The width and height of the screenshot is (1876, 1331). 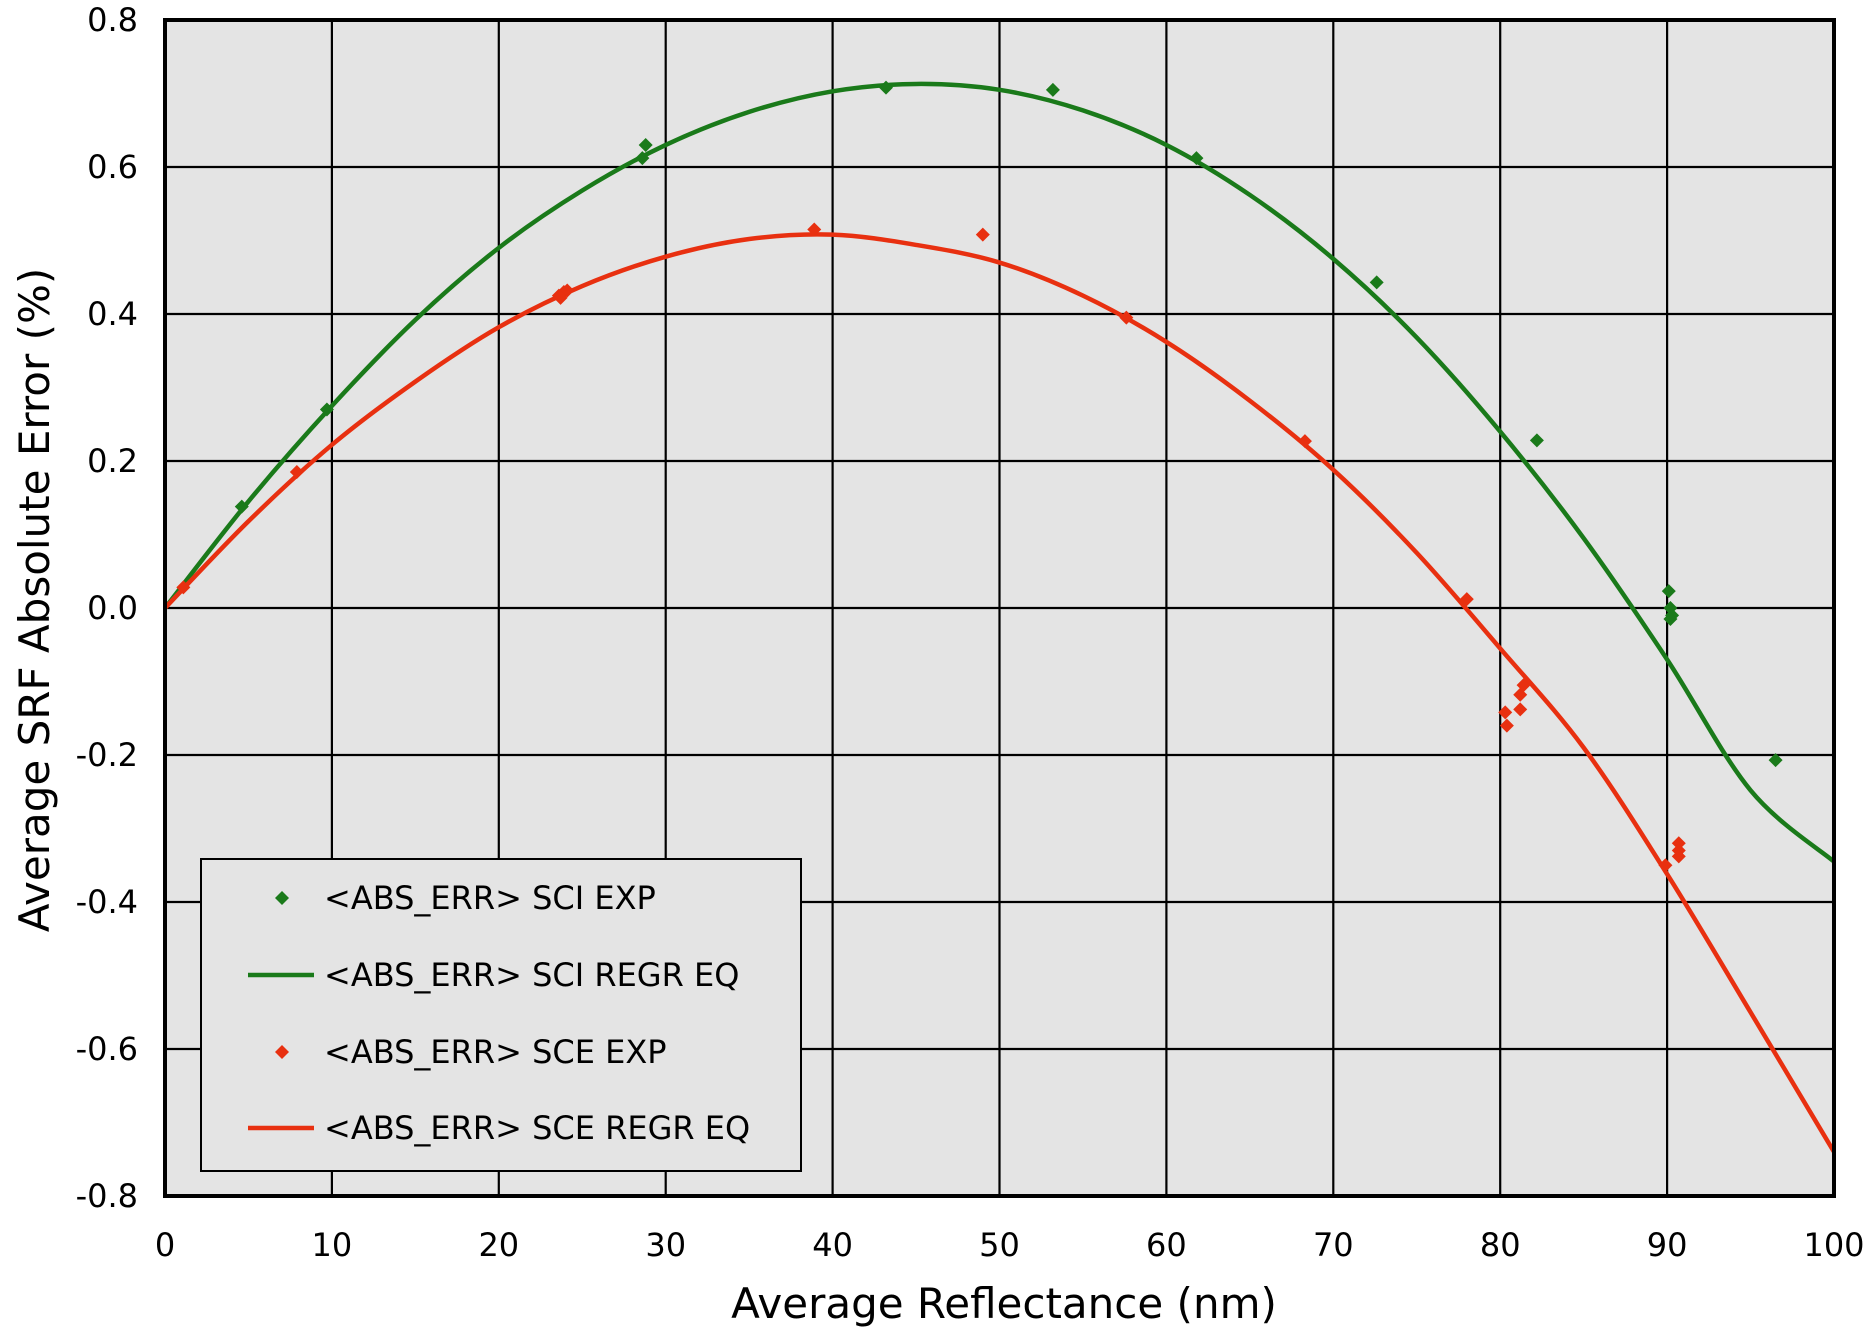 I want to click on y-tick-label-8: -0.8, so click(x=107, y=1196).